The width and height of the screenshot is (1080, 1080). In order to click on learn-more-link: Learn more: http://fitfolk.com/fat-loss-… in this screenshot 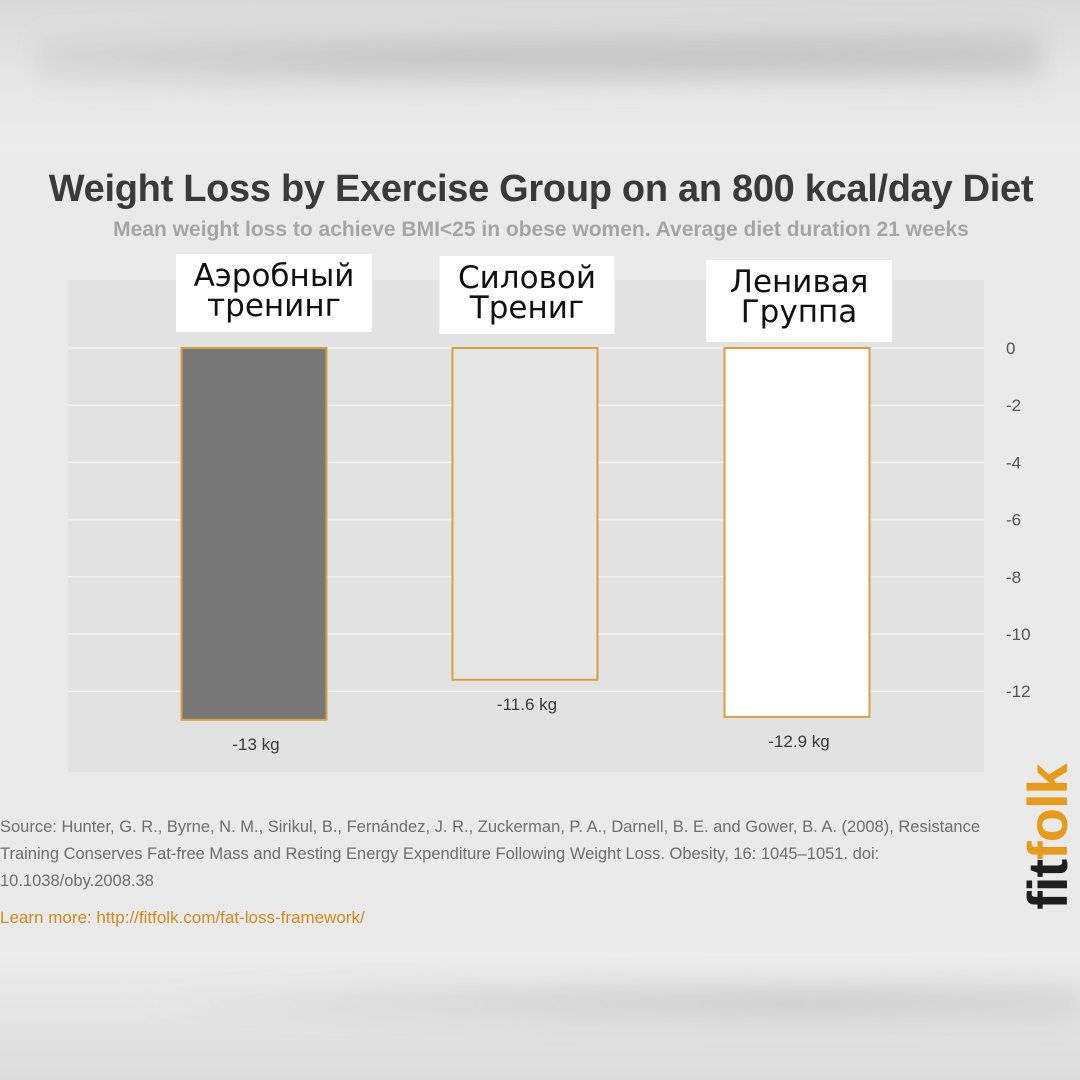, I will do `click(182, 917)`.